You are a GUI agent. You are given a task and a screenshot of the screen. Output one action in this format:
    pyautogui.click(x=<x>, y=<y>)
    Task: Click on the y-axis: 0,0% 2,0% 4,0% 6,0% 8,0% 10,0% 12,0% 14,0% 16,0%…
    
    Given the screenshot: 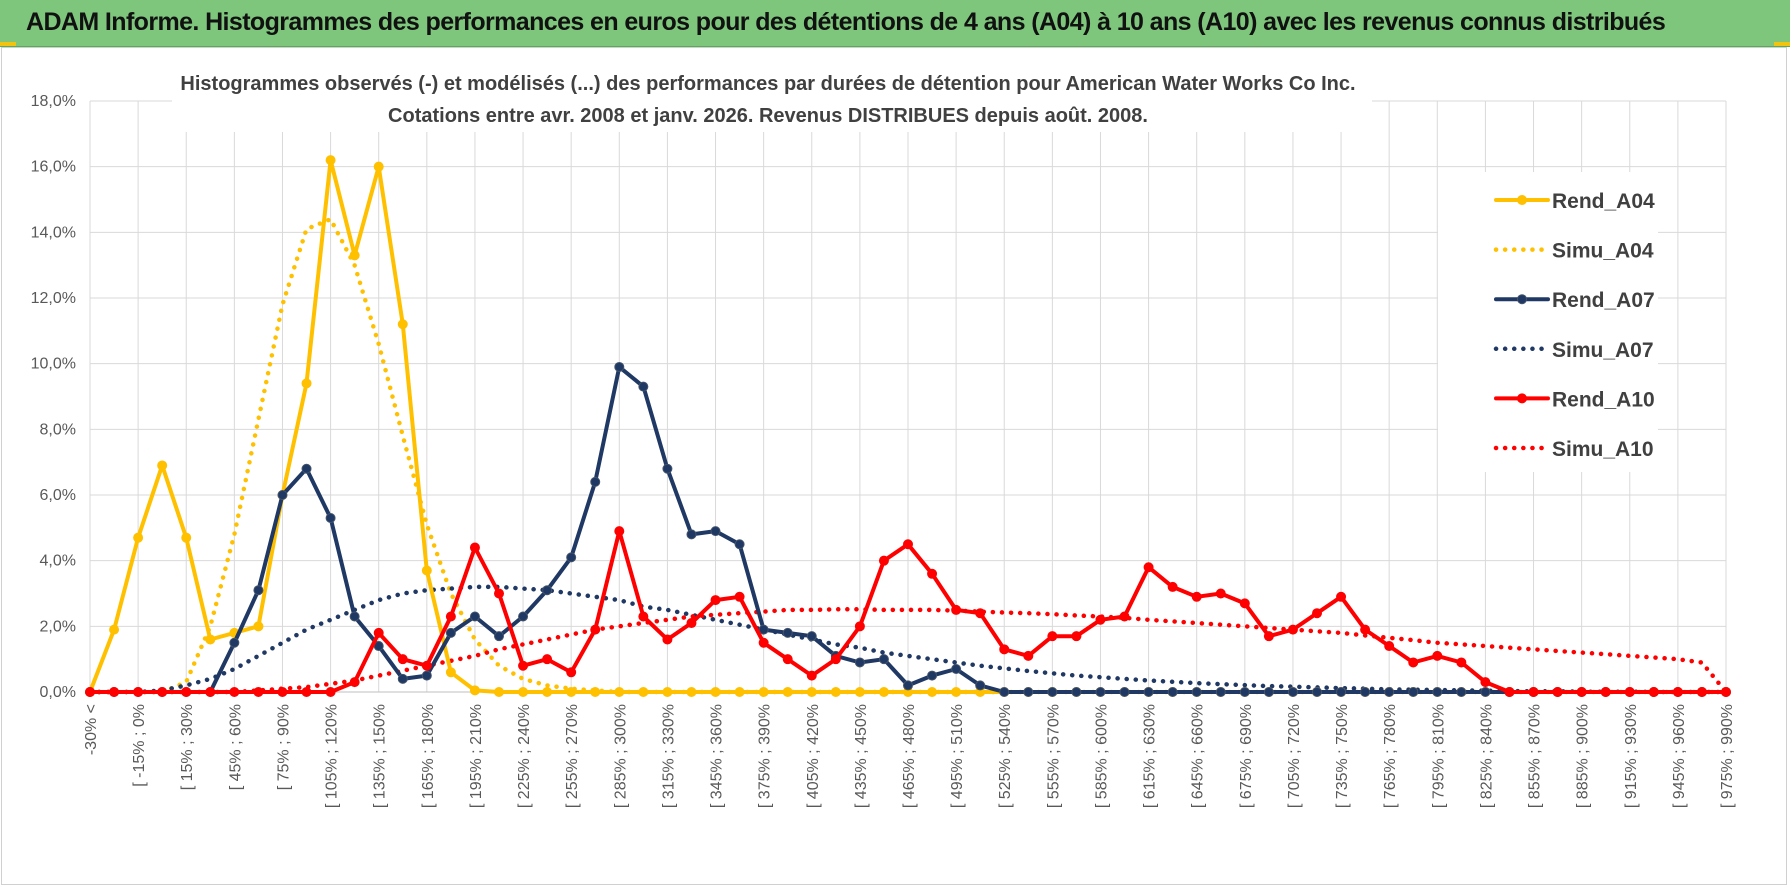 What is the action you would take?
    pyautogui.click(x=53, y=397)
    